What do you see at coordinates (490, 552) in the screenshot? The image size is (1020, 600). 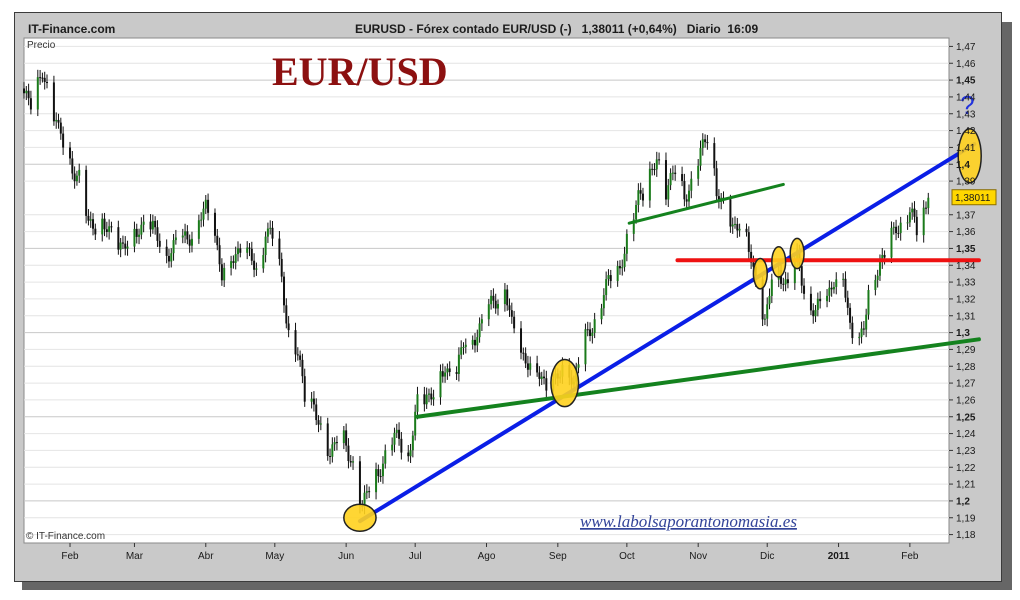 I see `x-axis-ticks: Feb Mar Abr May Jun Jul Ago Sep Oct Nov Dic 2011 Feb` at bounding box center [490, 552].